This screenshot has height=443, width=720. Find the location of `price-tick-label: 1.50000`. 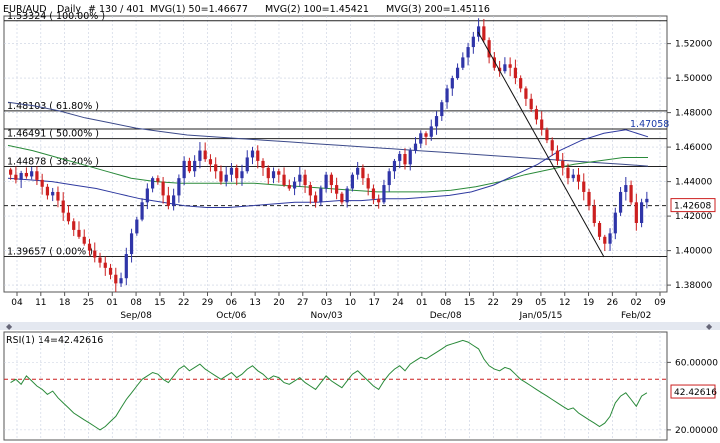

price-tick-label: 1.50000 is located at coordinates (693, 79).